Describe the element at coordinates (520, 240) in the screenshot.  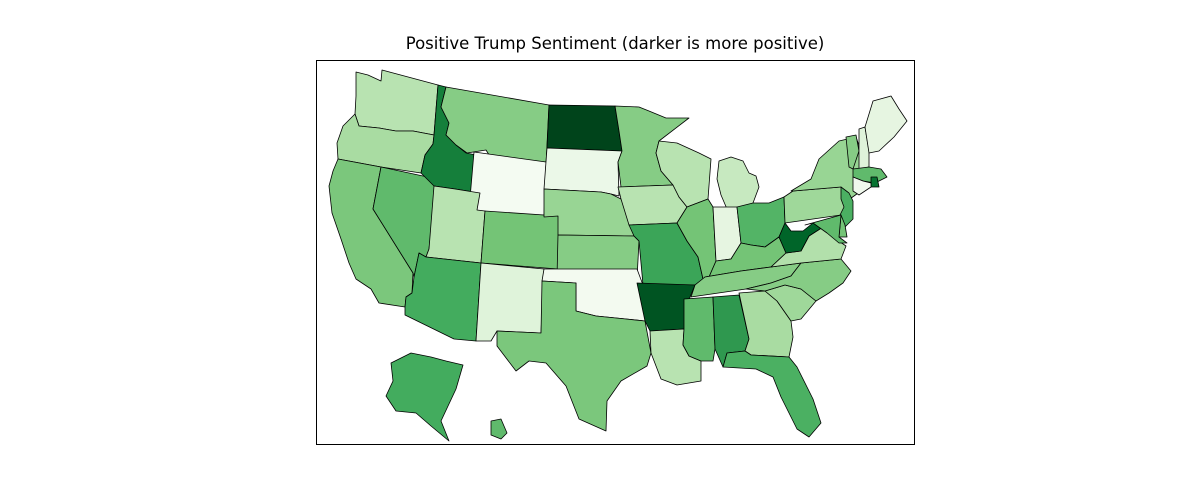
I see `state-co` at that location.